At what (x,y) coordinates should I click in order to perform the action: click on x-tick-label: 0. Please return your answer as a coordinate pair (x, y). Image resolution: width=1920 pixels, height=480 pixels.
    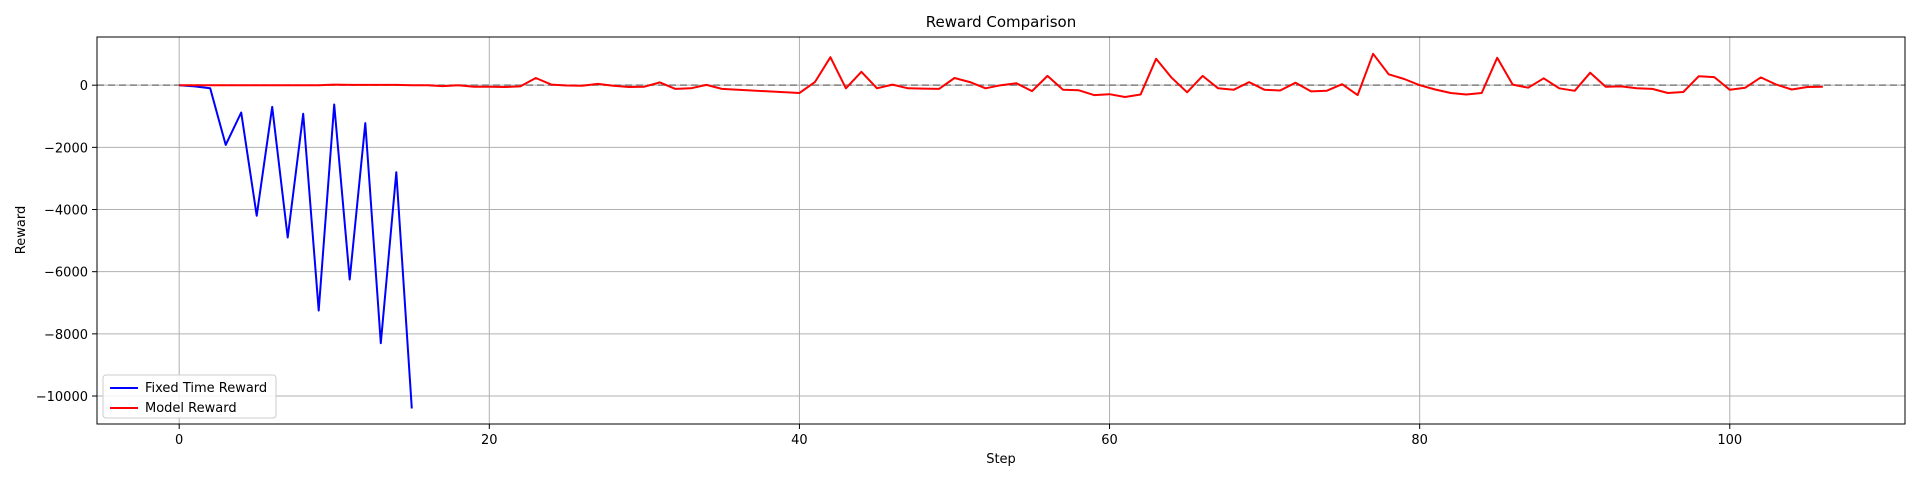
    Looking at the image, I should click on (179, 440).